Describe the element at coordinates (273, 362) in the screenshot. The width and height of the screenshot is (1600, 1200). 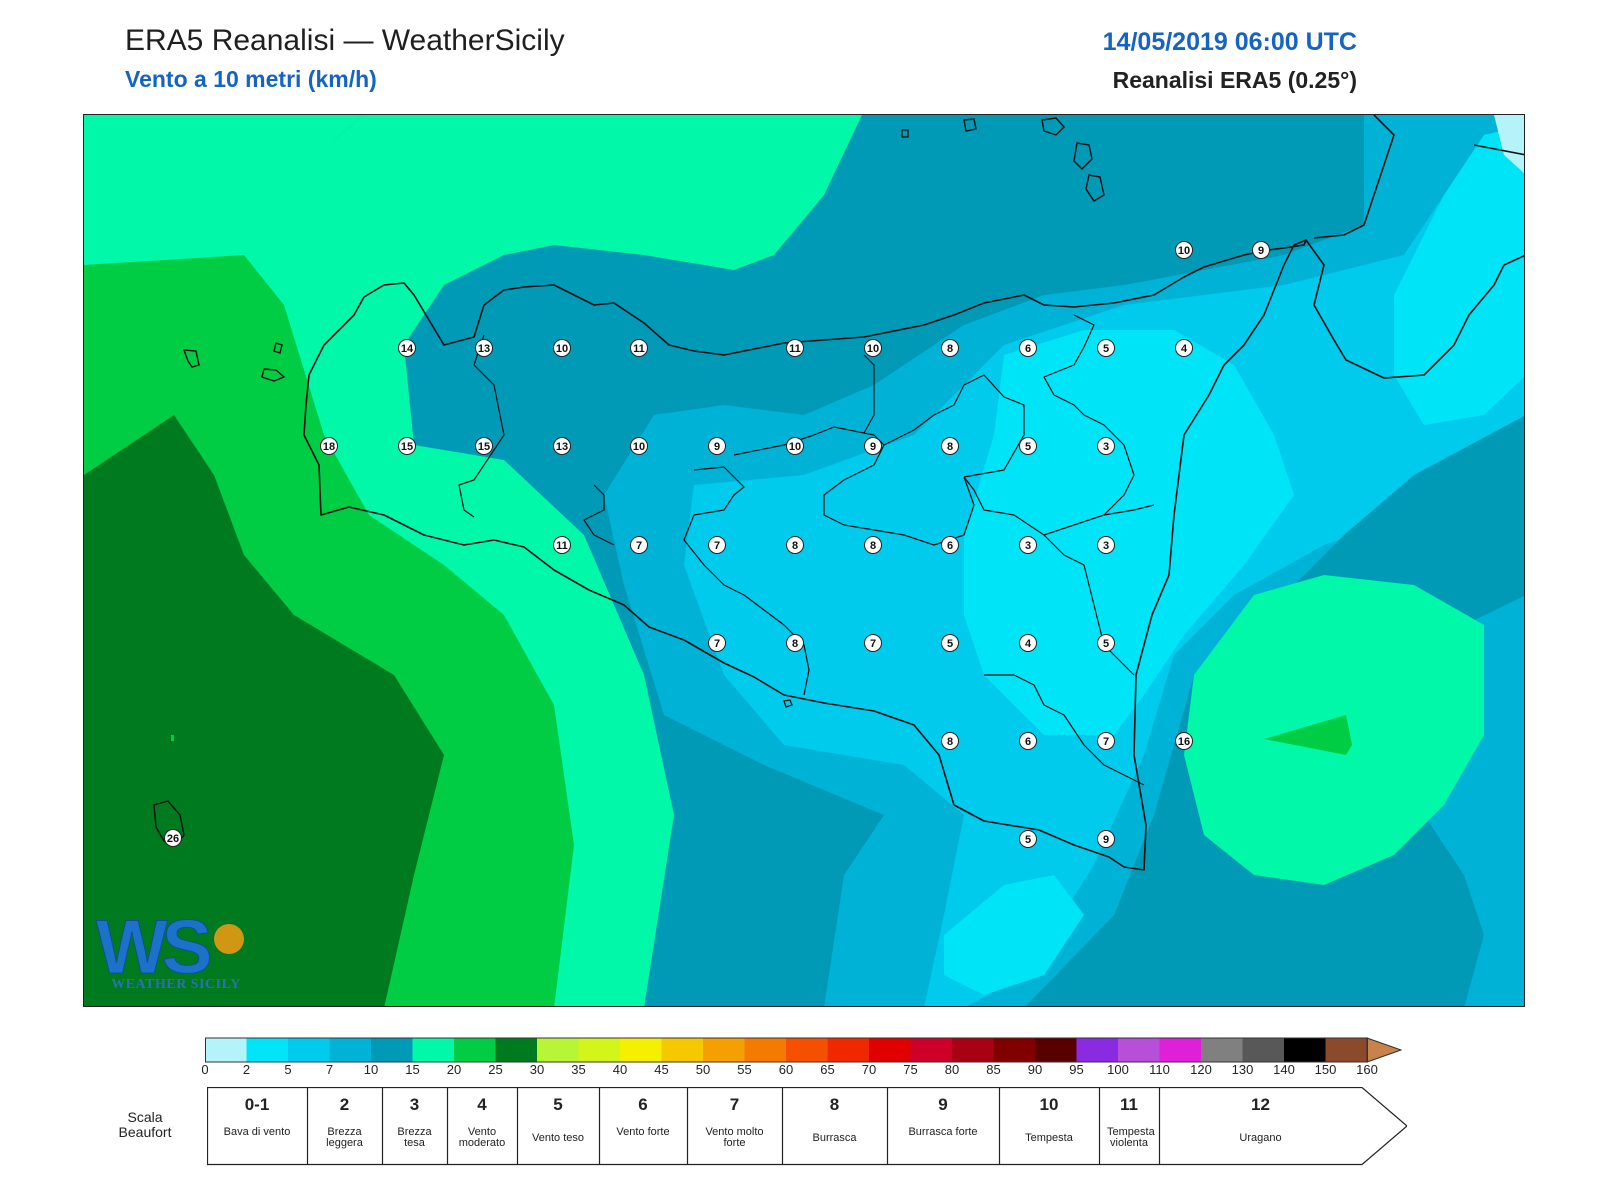
I see `island-favignana` at that location.